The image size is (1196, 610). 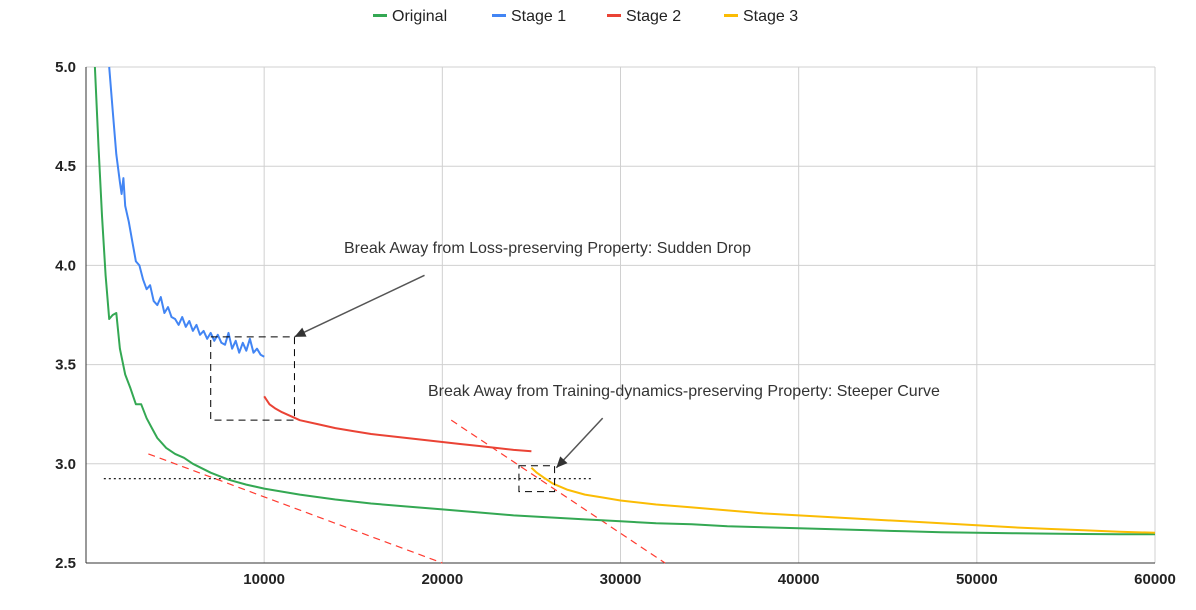 What do you see at coordinates (799, 579) in the screenshot?
I see `x-tick-label: 40000` at bounding box center [799, 579].